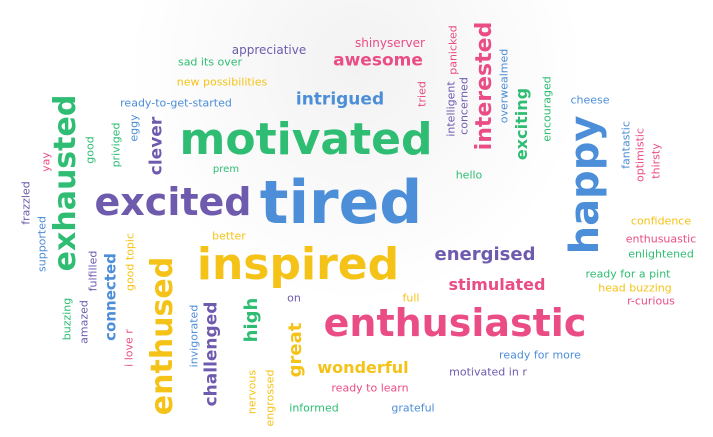 This screenshot has height=437, width=713. What do you see at coordinates (269, 50) in the screenshot?
I see `word-appreciative: appreciative` at bounding box center [269, 50].